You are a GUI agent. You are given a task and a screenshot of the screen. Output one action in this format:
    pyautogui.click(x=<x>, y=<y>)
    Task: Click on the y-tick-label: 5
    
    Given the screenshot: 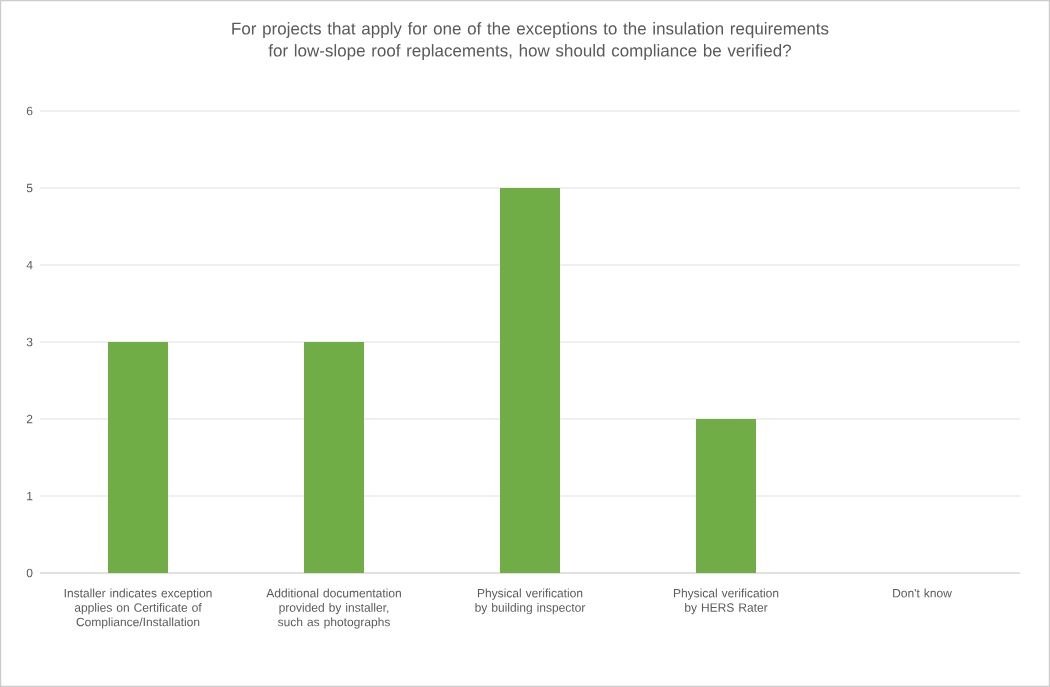 What is the action you would take?
    pyautogui.click(x=29, y=188)
    